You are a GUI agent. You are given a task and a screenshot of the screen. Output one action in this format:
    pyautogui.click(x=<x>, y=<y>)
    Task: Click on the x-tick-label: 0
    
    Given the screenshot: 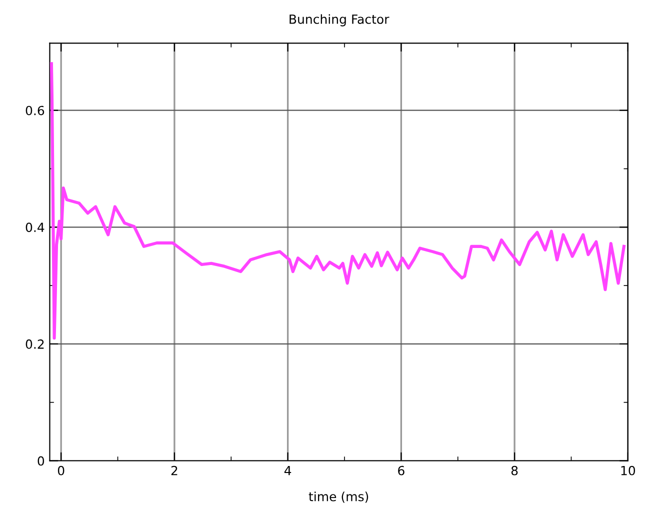 What is the action you would take?
    pyautogui.click(x=61, y=471)
    